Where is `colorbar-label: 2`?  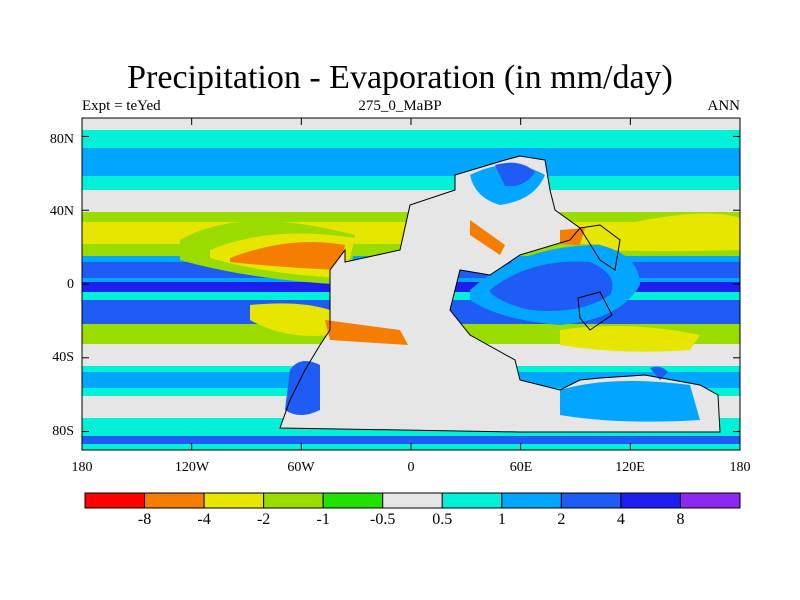
colorbar-label: 2 is located at coordinates (561, 519).